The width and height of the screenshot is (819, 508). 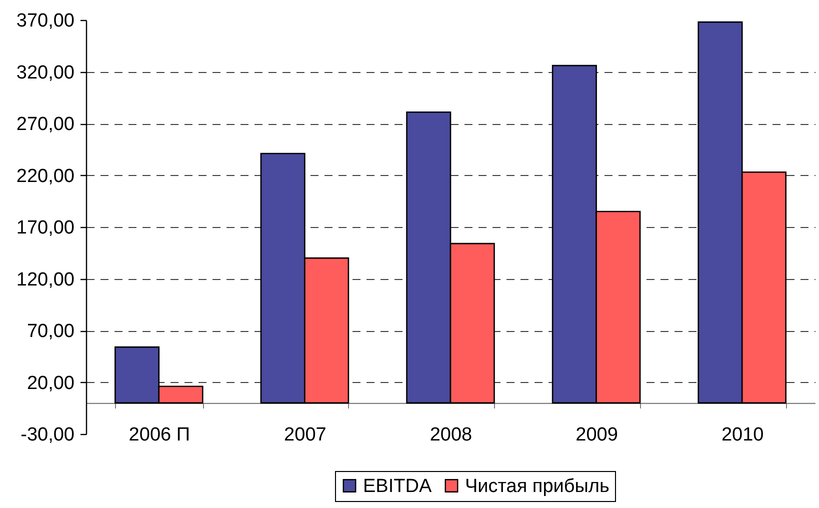 What do you see at coordinates (597, 435) in the screenshot?
I see `x-tick-label: 2009` at bounding box center [597, 435].